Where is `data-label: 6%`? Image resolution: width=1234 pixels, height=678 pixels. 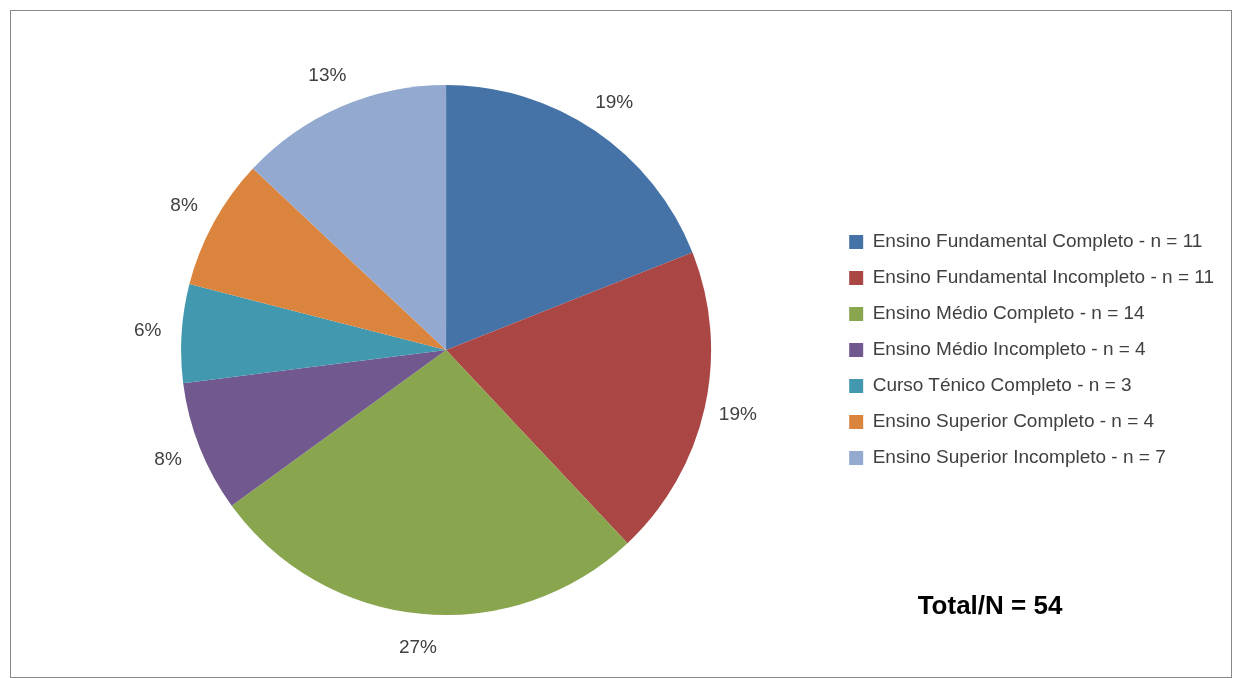
data-label: 6% is located at coordinates (147, 330).